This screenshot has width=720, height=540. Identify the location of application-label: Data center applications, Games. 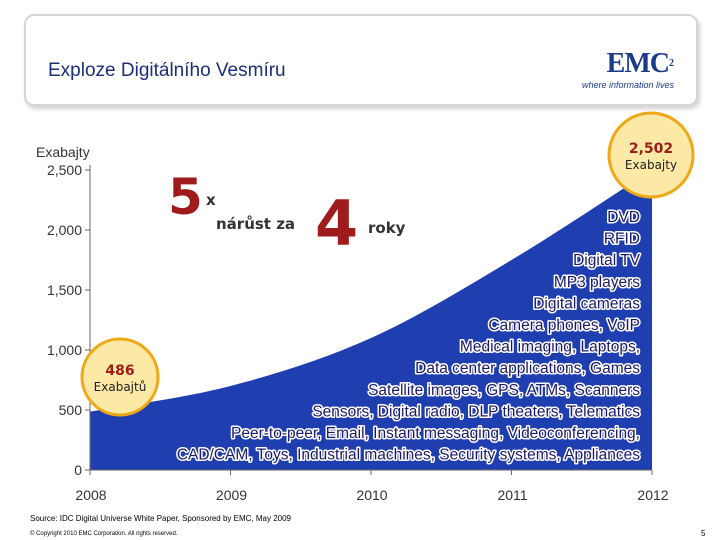
(527, 368).